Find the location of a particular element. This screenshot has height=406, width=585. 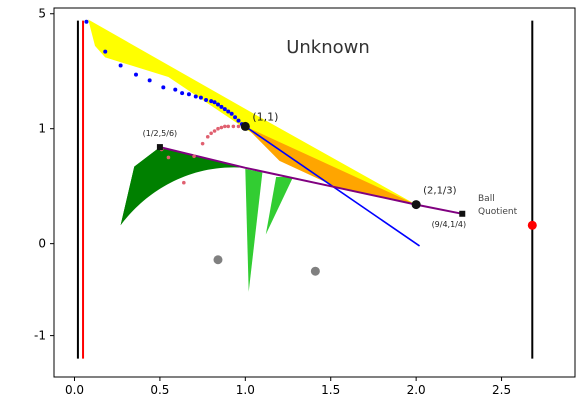

y-tick-label: 0 is located at coordinates (42, 244).